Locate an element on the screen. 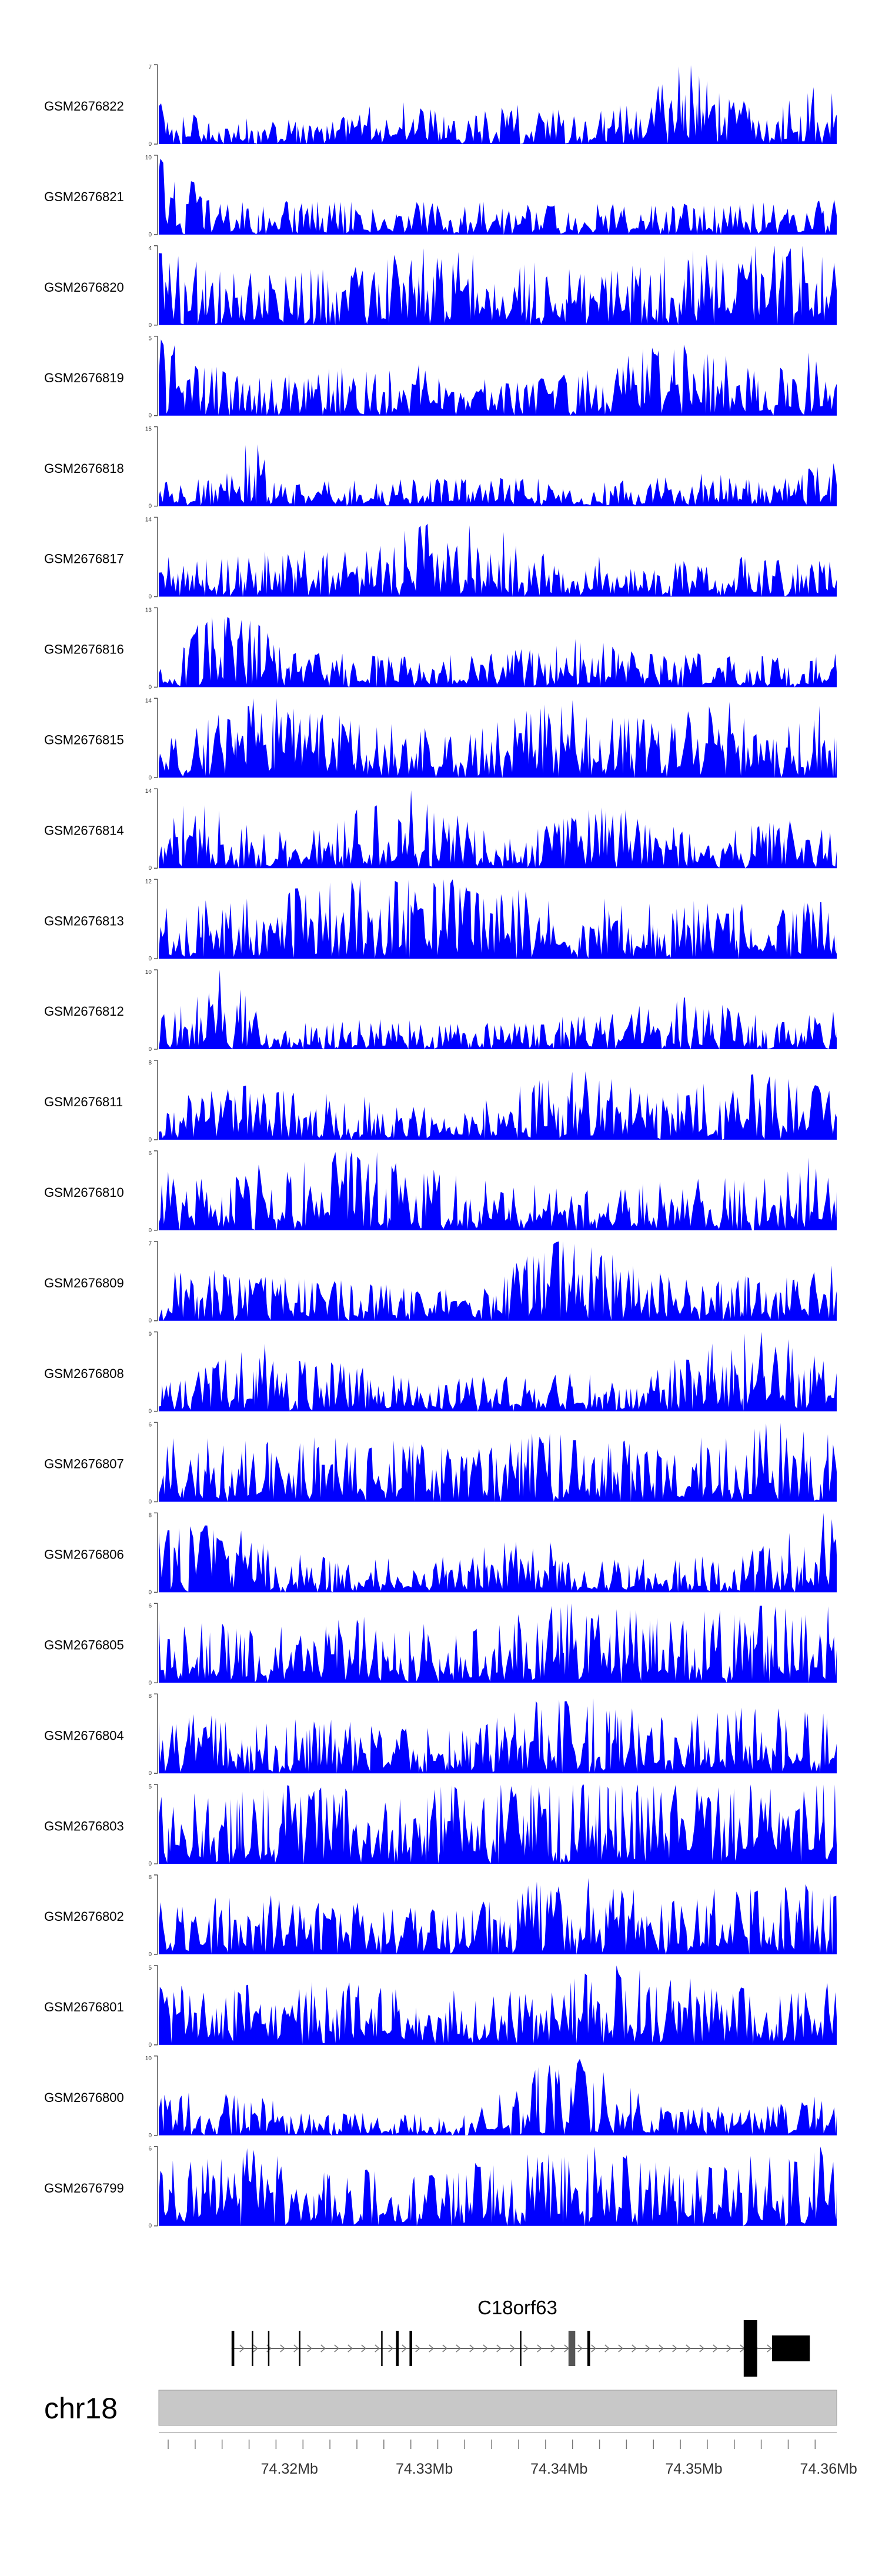  gene-track: C18orf63 is located at coordinates (520, 2337).